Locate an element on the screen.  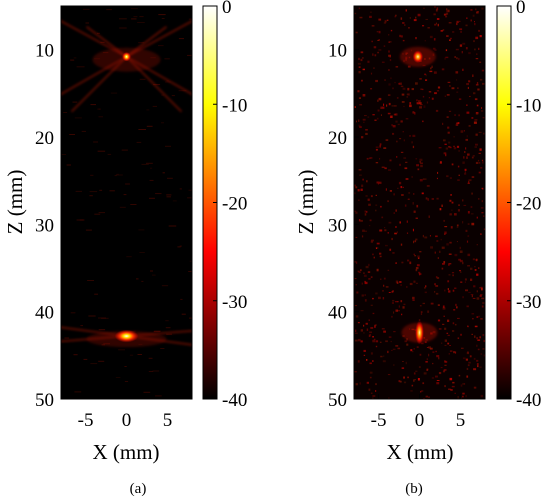
x-tick-label: 5 is located at coordinates (461, 420).